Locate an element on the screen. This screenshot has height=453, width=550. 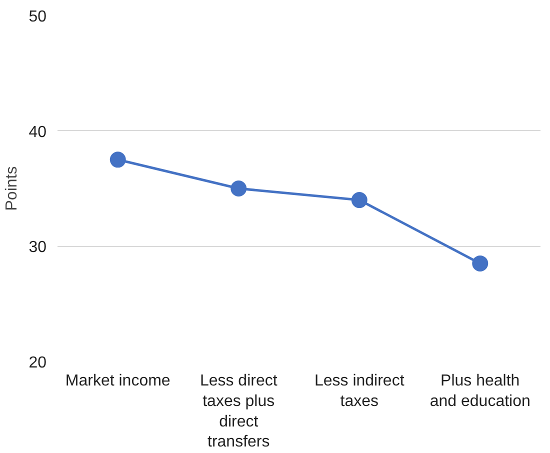
x-tick-label: Less indirect taxes is located at coordinates (359, 391).